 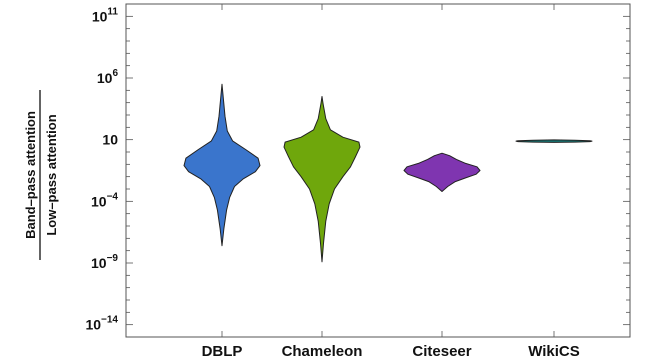 I want to click on y-tick-label: 10⁻⁴, so click(x=104, y=200).